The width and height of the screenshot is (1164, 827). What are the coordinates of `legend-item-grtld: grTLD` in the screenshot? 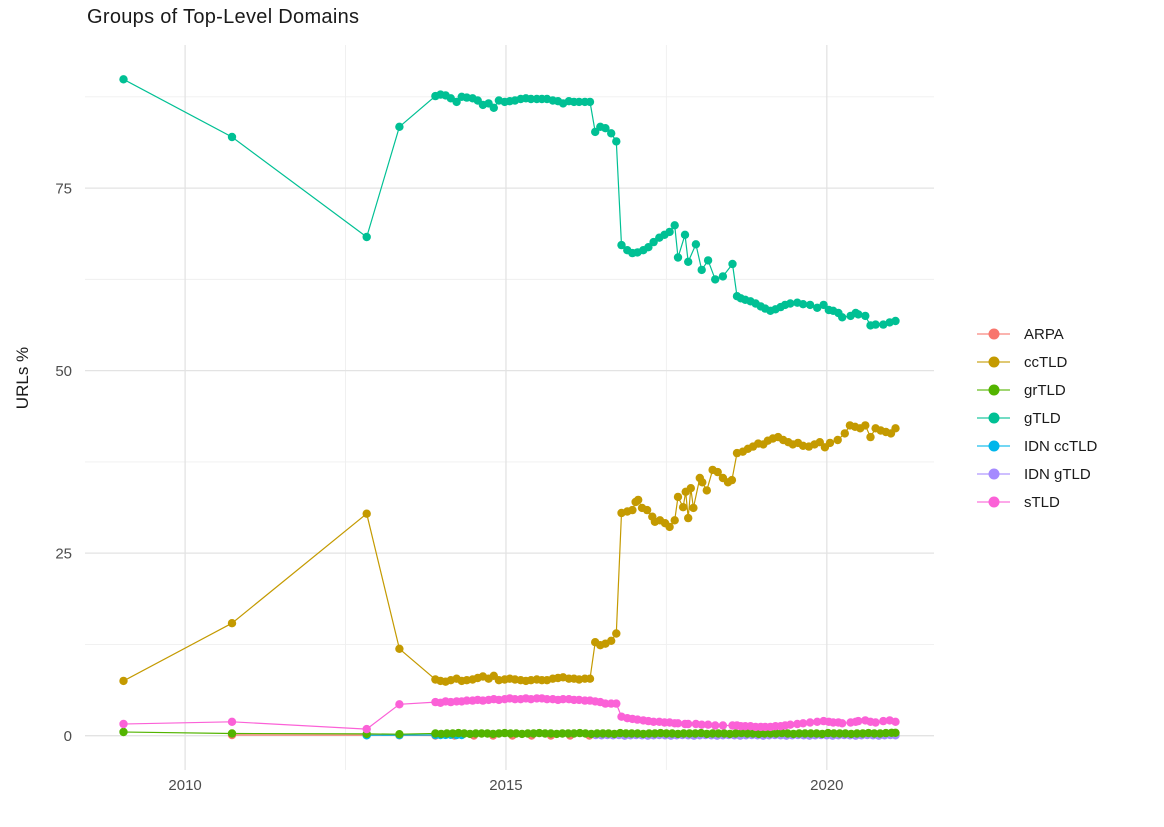 It's located at (1037, 390).